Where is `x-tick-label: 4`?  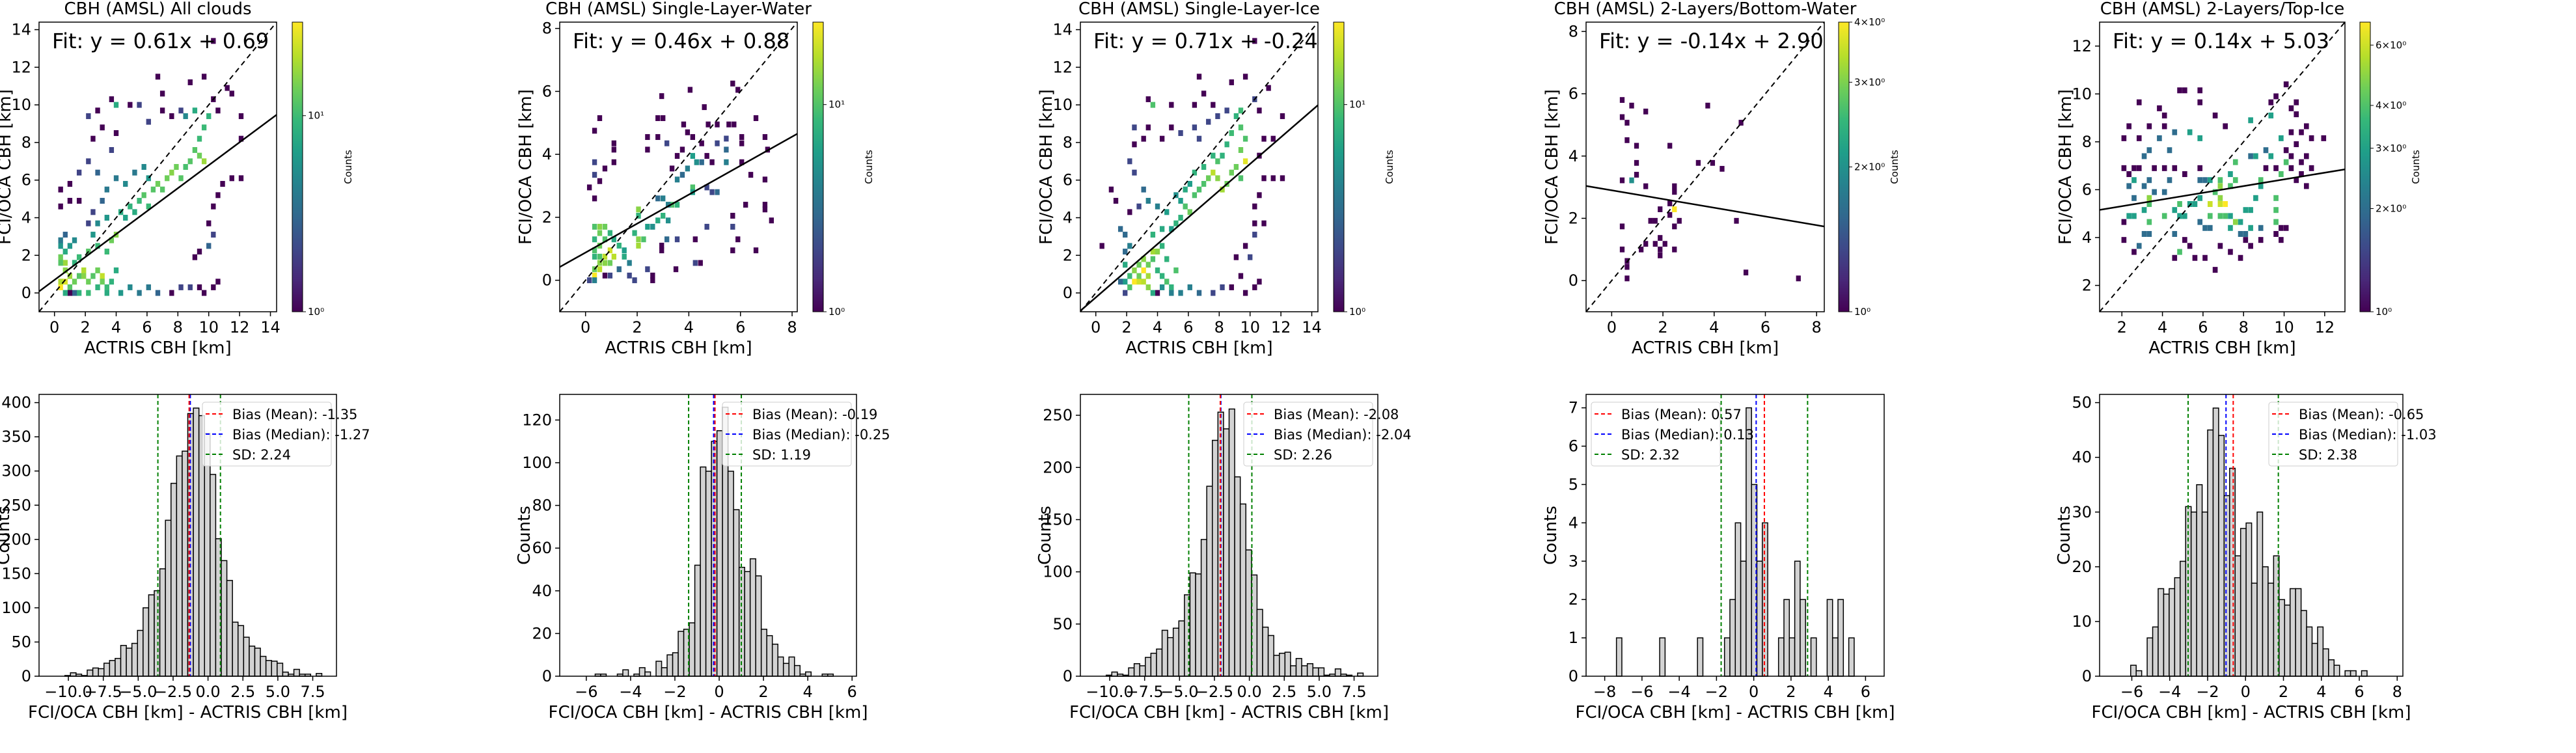 x-tick-label: 4 is located at coordinates (1714, 327).